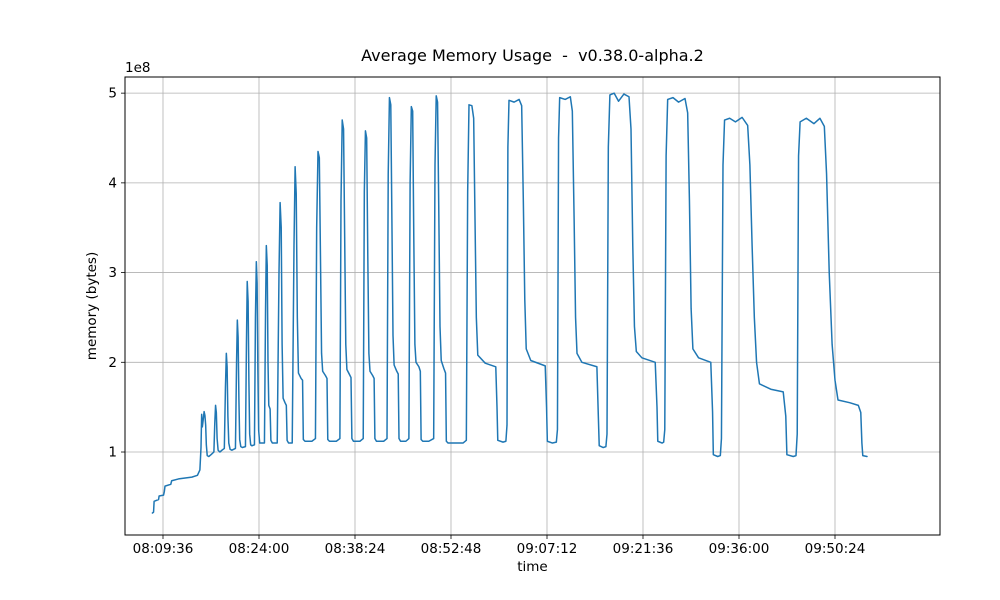  I want to click on x-axis-label: time, so click(532, 567).